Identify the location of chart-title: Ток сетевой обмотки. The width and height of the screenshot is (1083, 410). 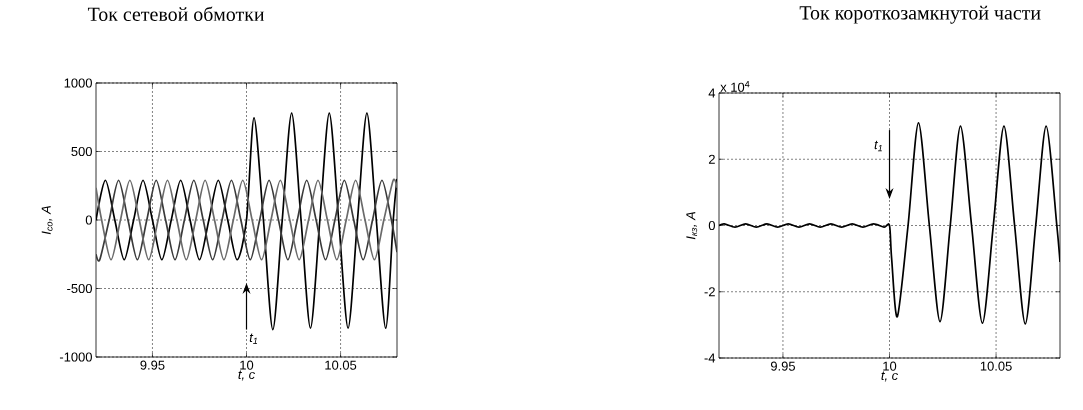
(176, 14).